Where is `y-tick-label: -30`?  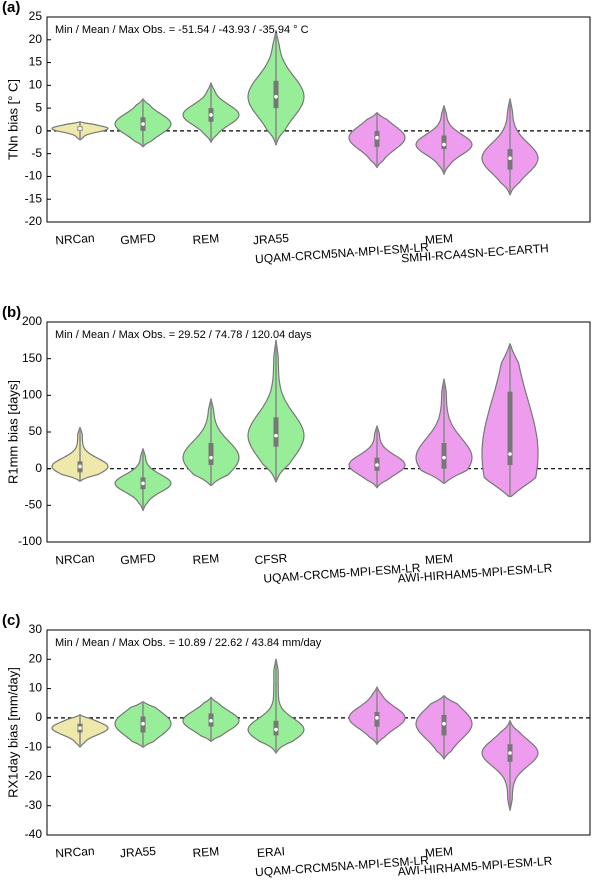 y-tick-label: -30 is located at coordinates (34, 805).